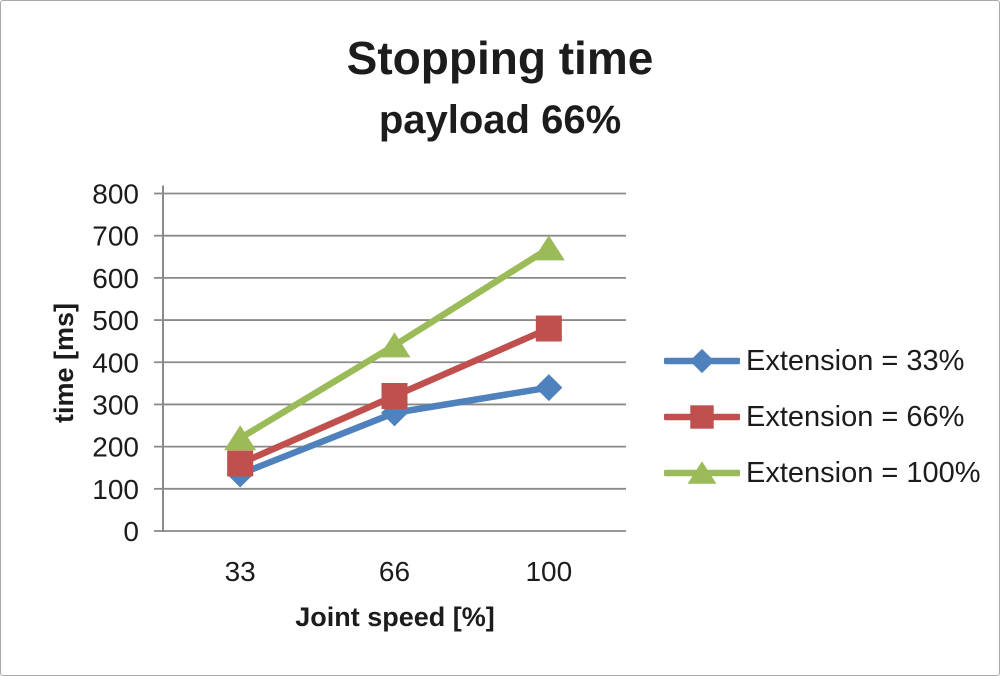  Describe the element at coordinates (131, 531) in the screenshot. I see `y-tick-label: 0` at that location.